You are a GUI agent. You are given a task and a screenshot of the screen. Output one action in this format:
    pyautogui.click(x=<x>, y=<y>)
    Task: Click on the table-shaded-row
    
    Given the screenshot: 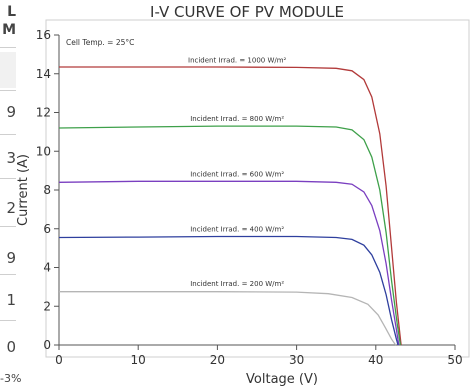 What is the action you would take?
    pyautogui.click(x=8, y=70)
    